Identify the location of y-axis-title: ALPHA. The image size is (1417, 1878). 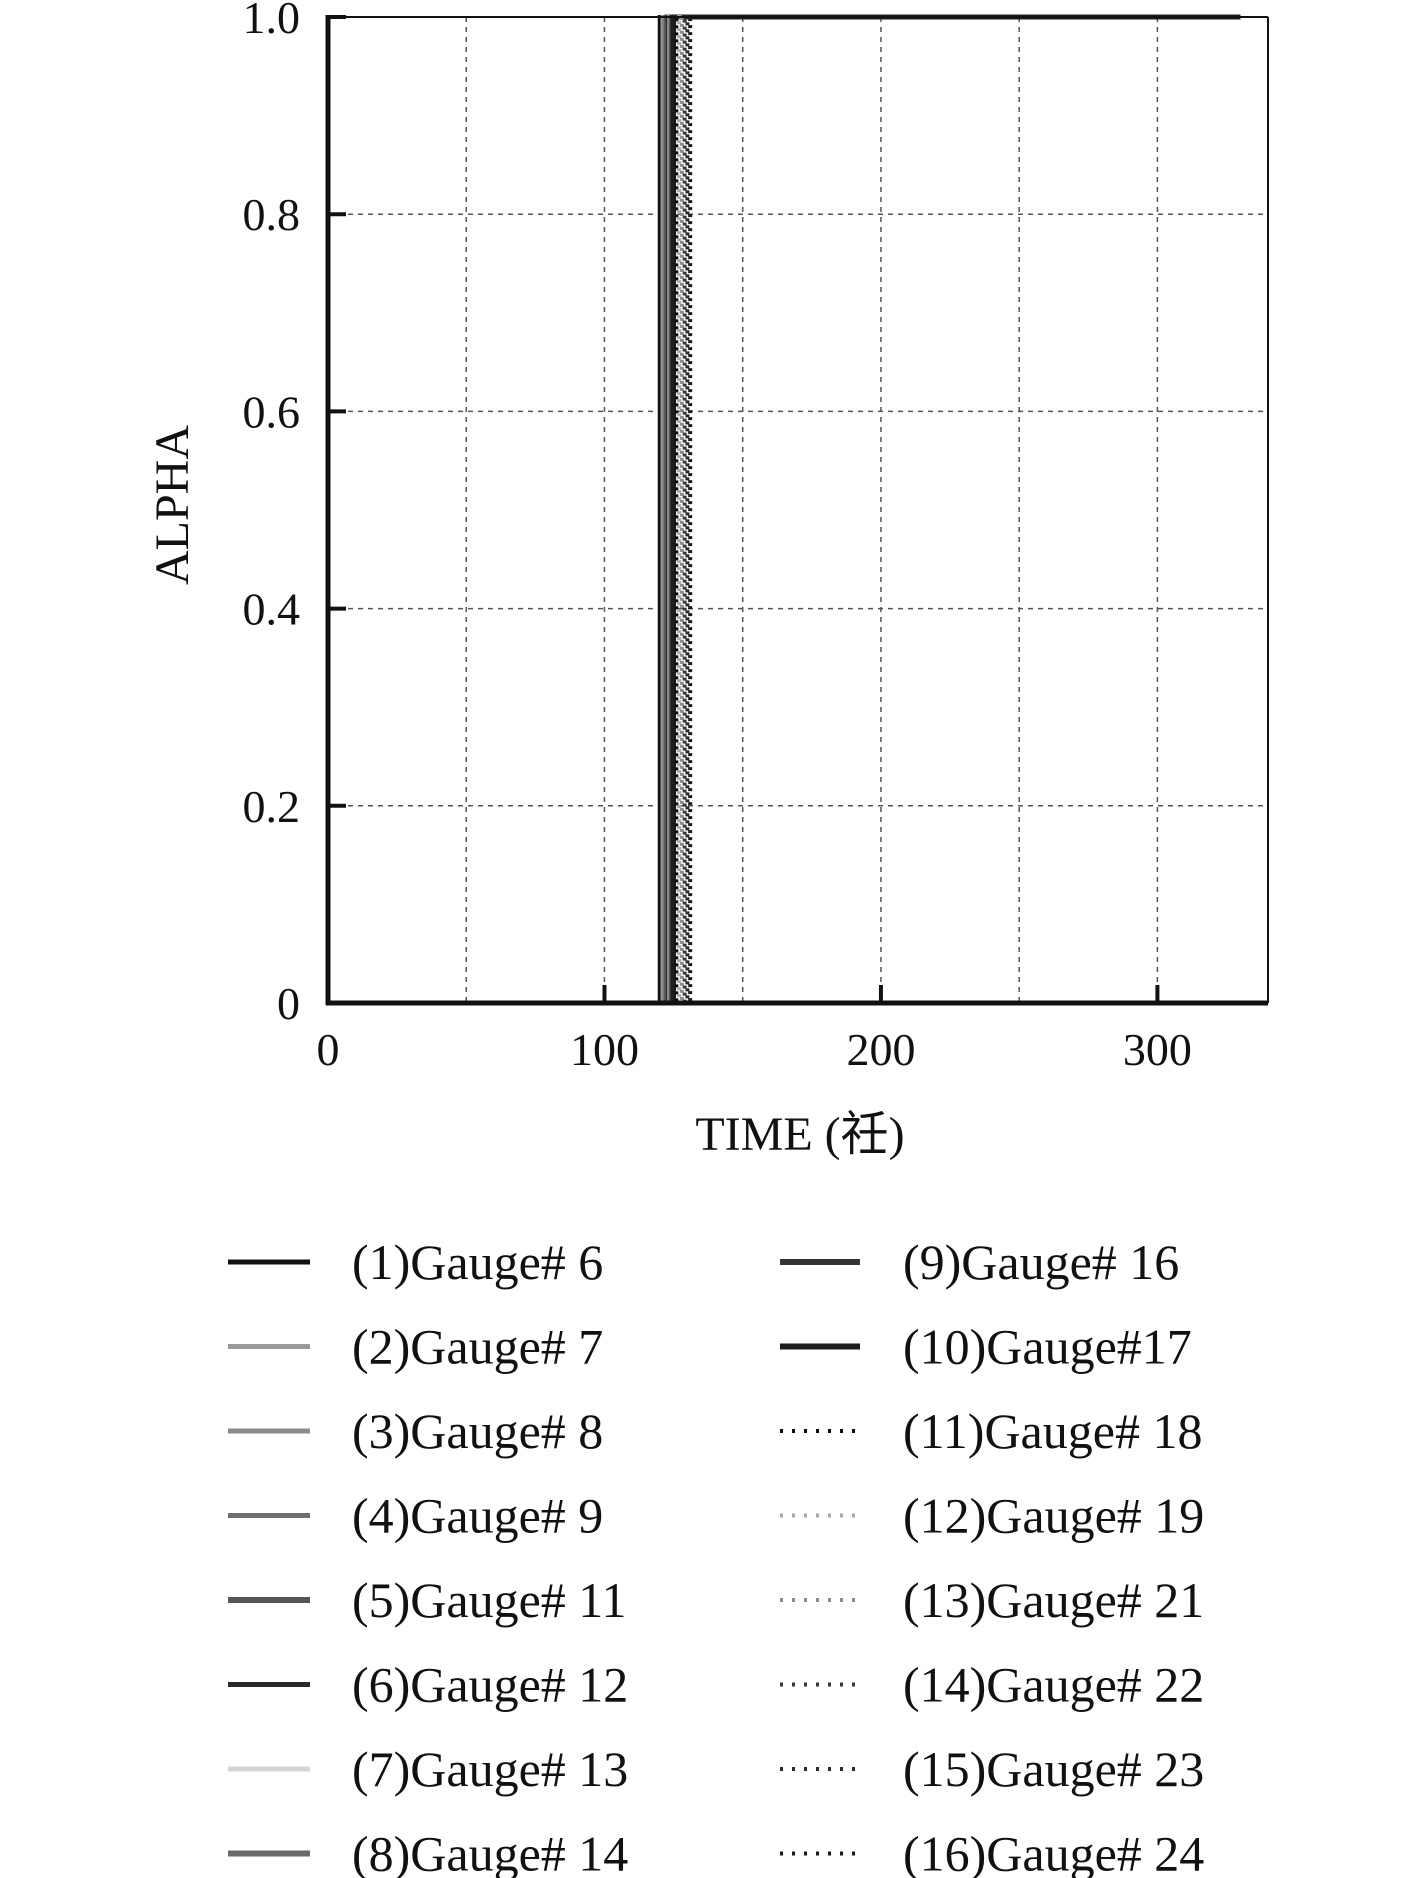
(172, 505).